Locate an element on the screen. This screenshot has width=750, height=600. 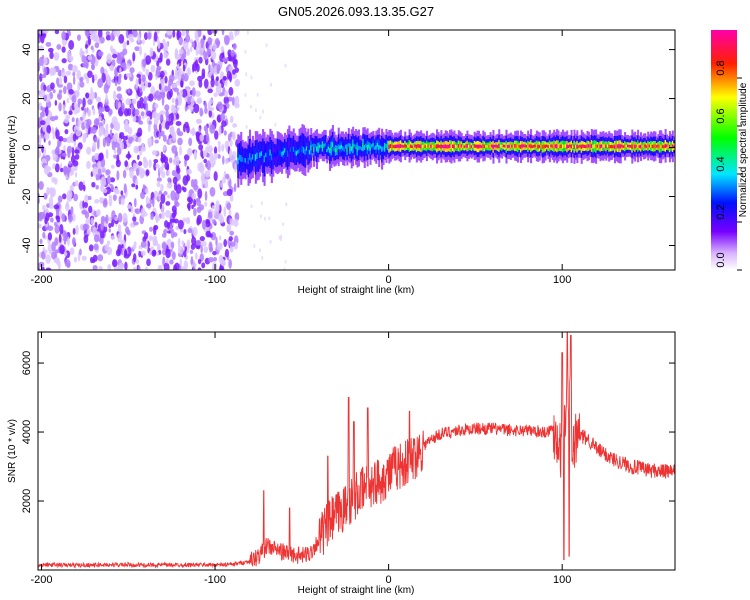
snr-xlabel: Height of straight line (km) is located at coordinates (356, 590).